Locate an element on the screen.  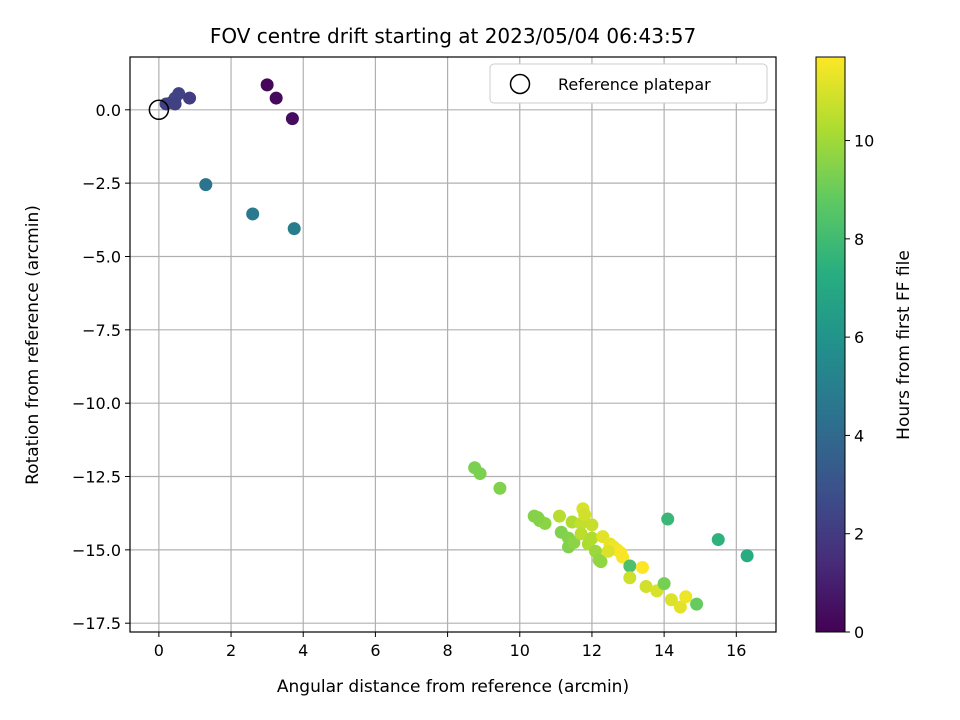
legend-box is located at coordinates (628, 83).